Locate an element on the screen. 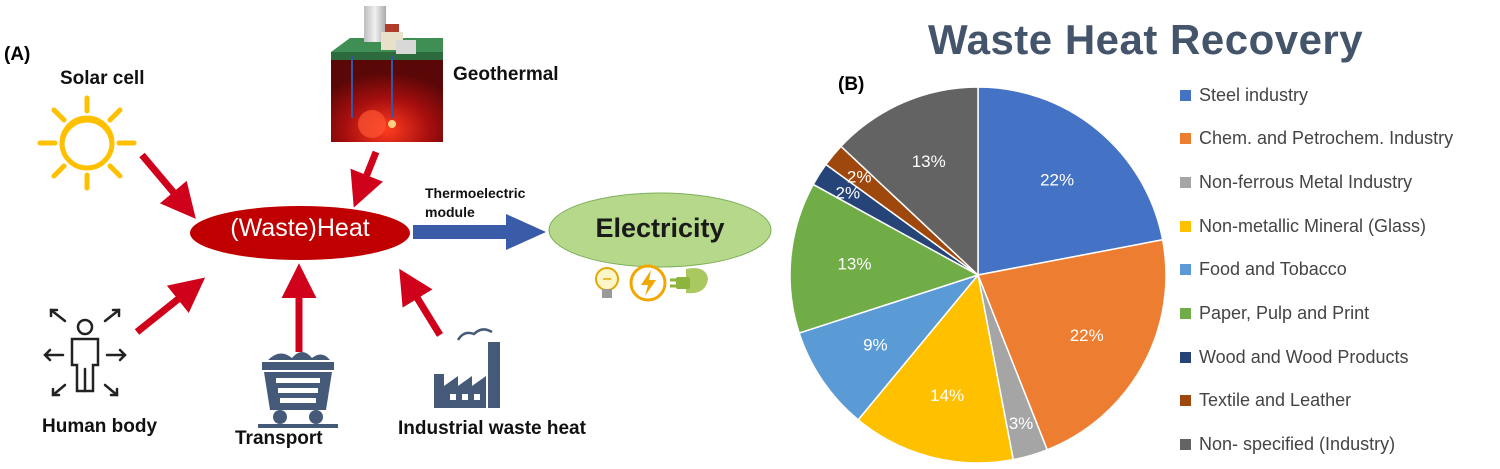 Image resolution: width=1500 pixels, height=469 pixels. factory-icon is located at coordinates (467, 368).